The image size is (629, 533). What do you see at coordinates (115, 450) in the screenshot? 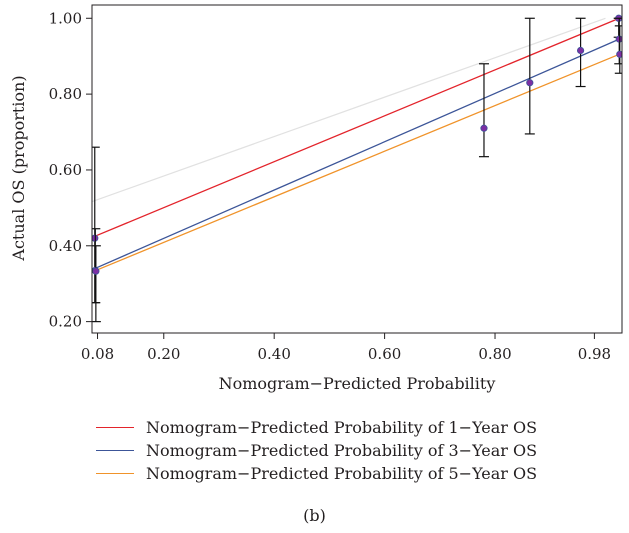
I see `legend-swatch-3-year` at bounding box center [115, 450].